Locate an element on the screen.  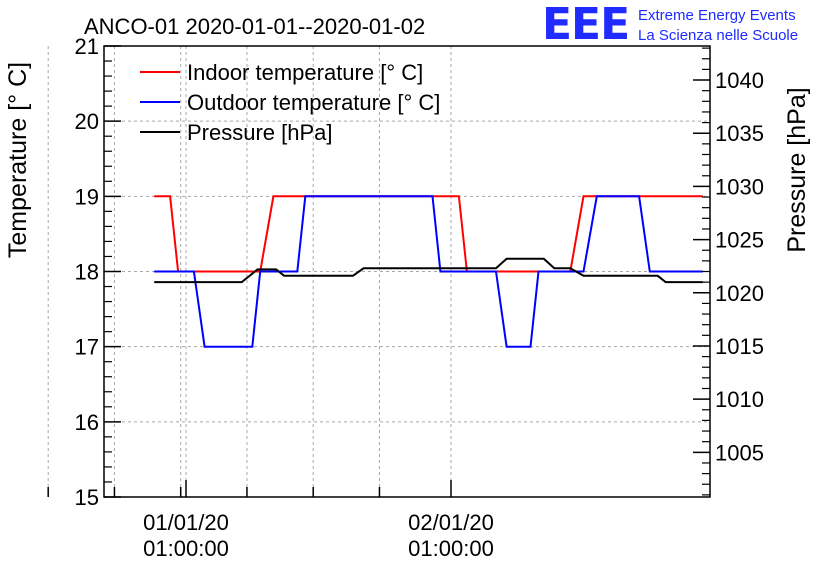
y-tick-label: 15 is located at coordinates (87, 497).